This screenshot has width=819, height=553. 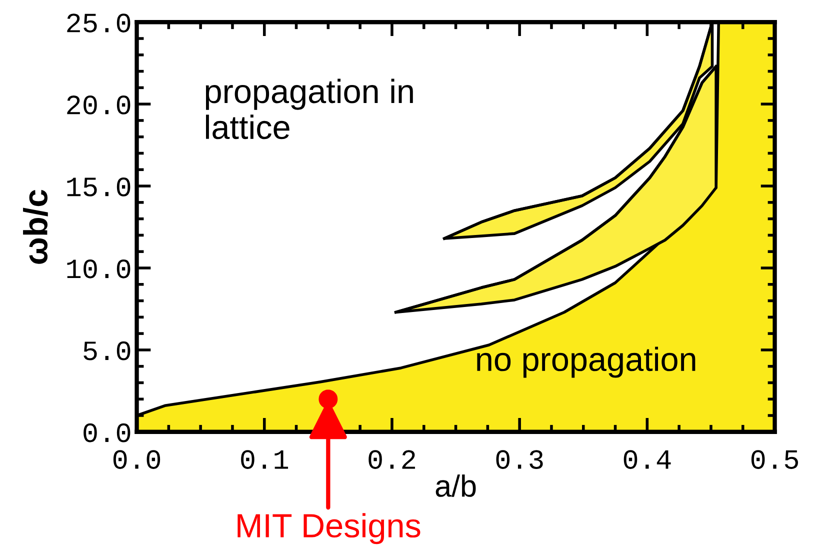 I want to click on x-tick-label: 0.3, so click(x=519, y=459).